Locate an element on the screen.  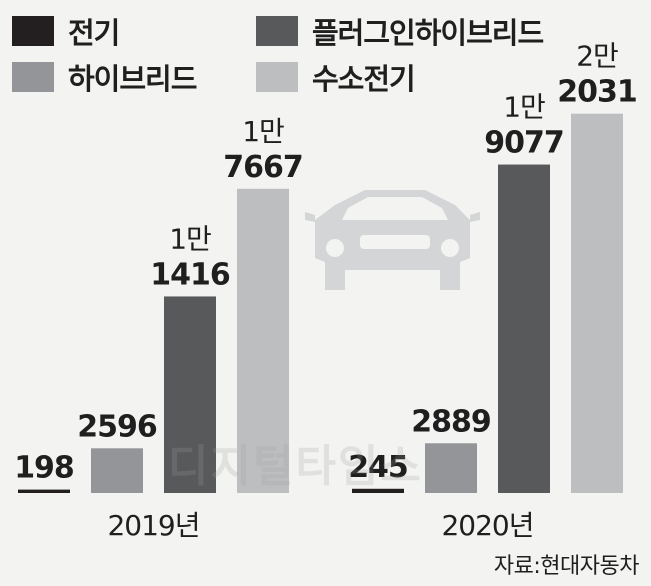
car-icon is located at coordinates (392, 240).